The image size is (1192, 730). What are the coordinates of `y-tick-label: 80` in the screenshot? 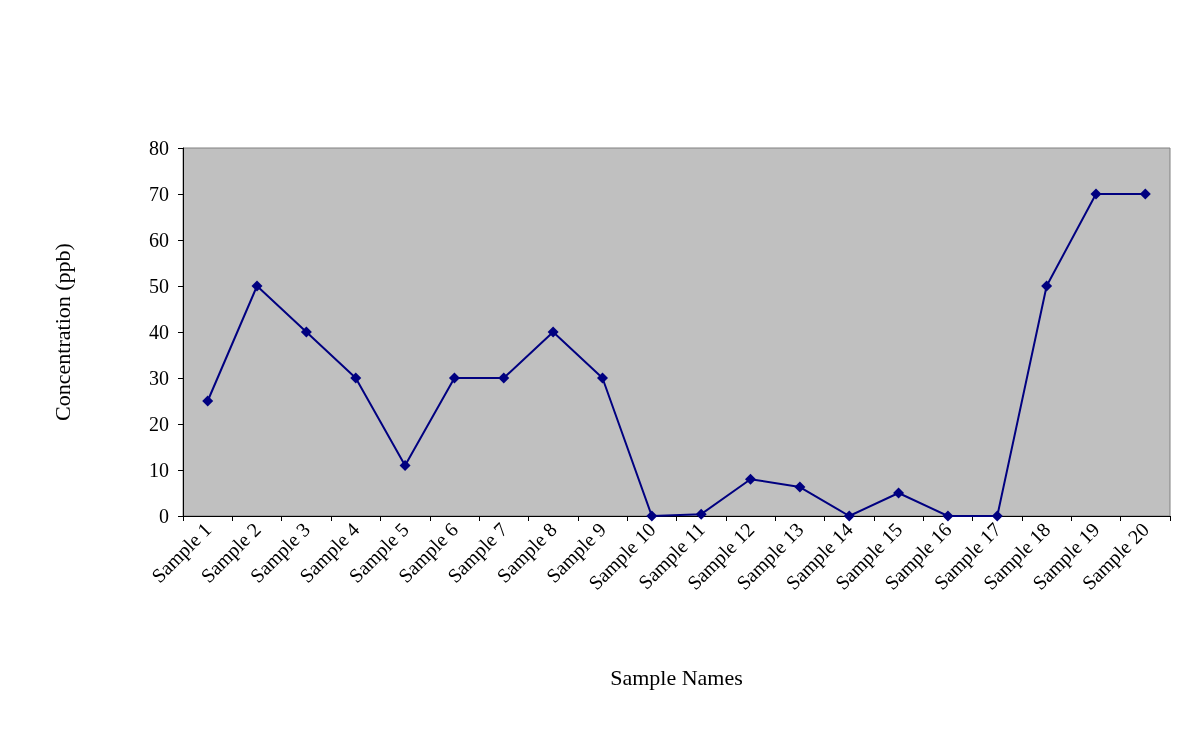 It's located at (159, 148).